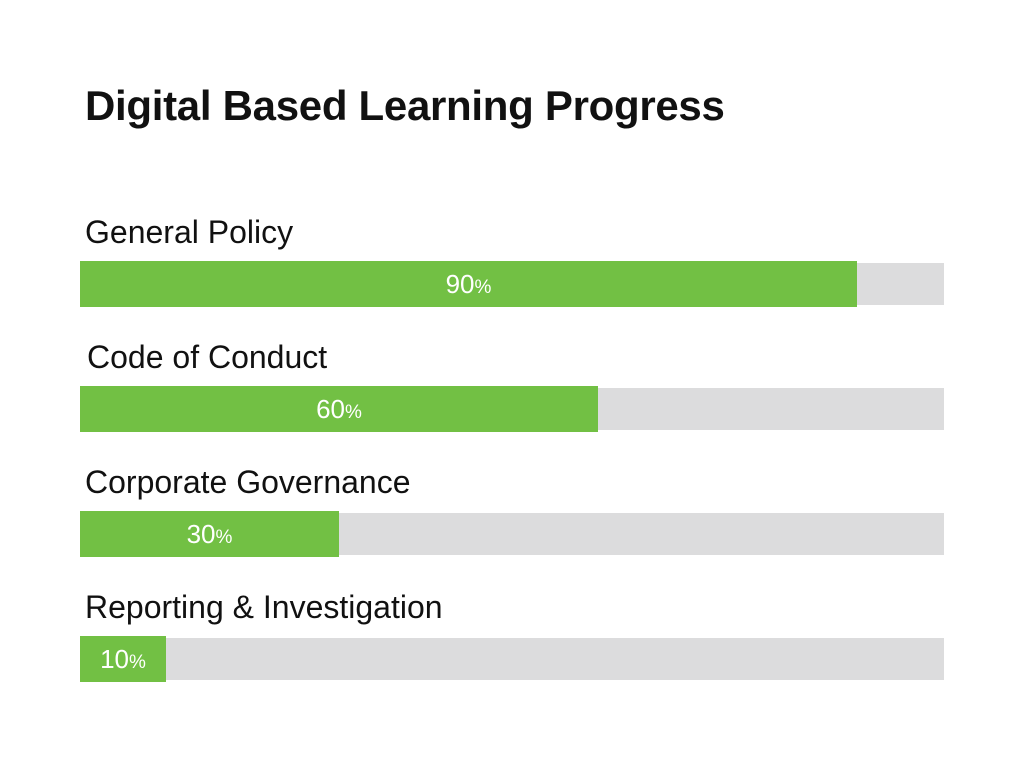 Image resolution: width=1024 pixels, height=768 pixels. I want to click on value-number: 10, so click(114, 659).